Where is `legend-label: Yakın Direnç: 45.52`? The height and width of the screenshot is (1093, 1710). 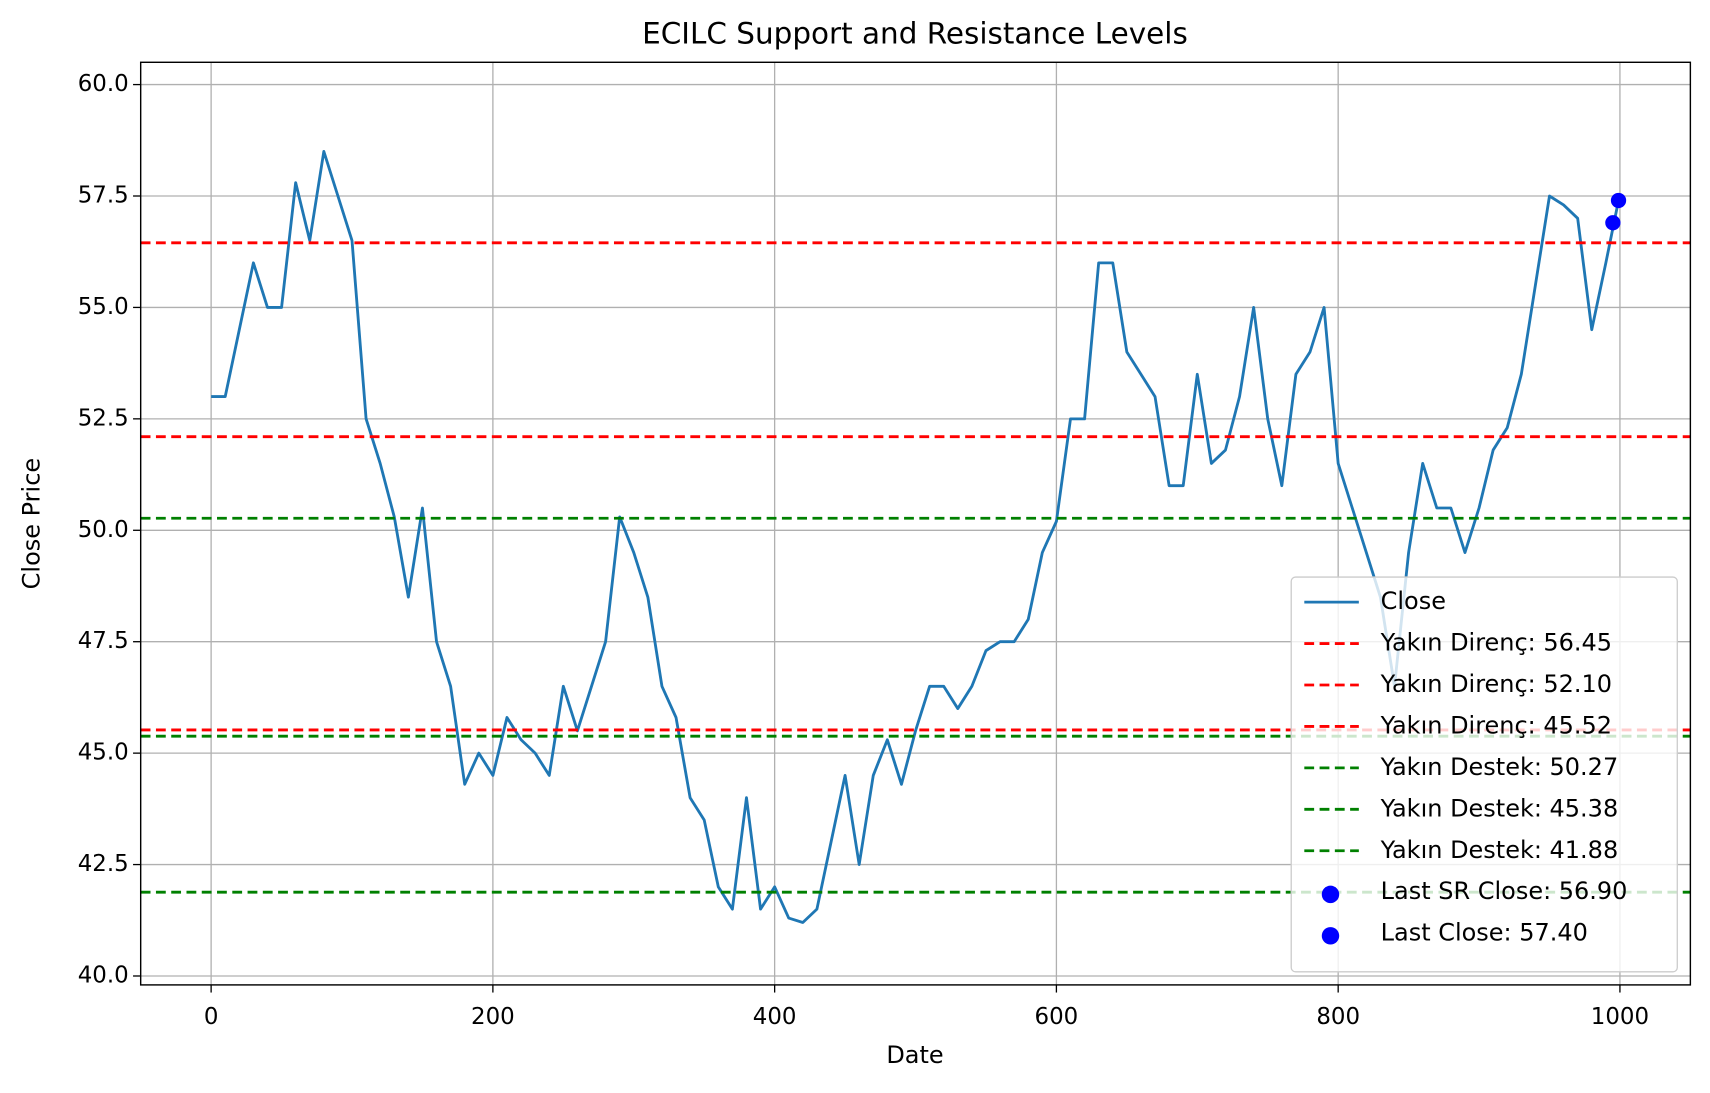
legend-label: Yakın Direnç: 45.52 is located at coordinates (1496, 725).